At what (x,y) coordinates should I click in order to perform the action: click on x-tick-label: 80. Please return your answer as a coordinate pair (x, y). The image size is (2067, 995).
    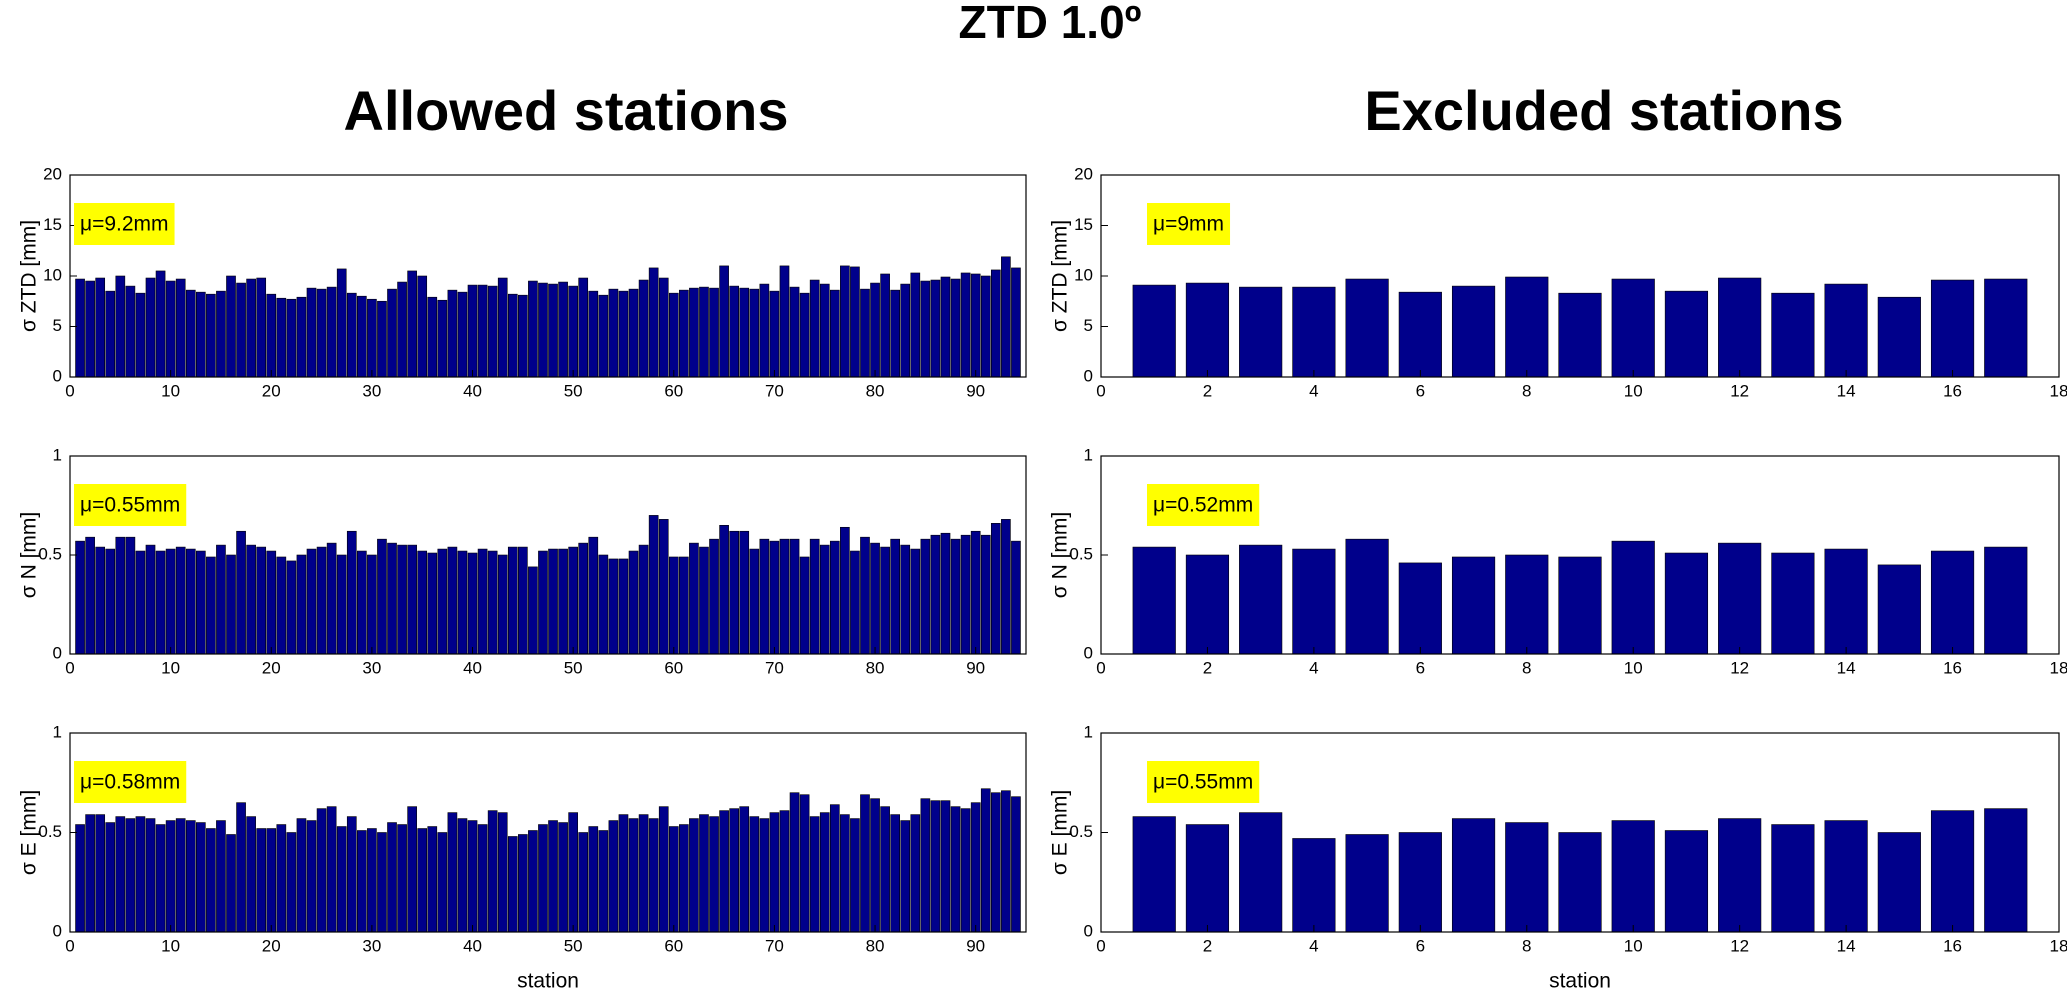
    Looking at the image, I should click on (875, 390).